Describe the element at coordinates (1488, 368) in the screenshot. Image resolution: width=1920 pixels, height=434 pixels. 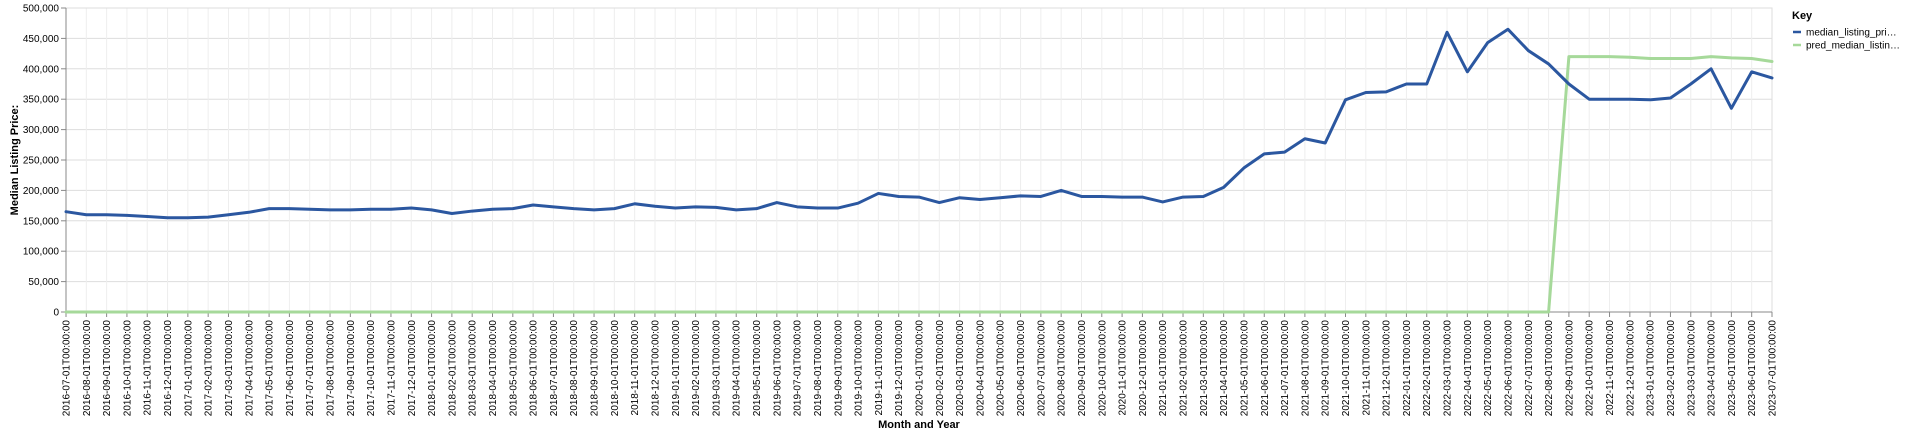
I see `x-tick-label: 2022-05-01T00:00:00` at that location.